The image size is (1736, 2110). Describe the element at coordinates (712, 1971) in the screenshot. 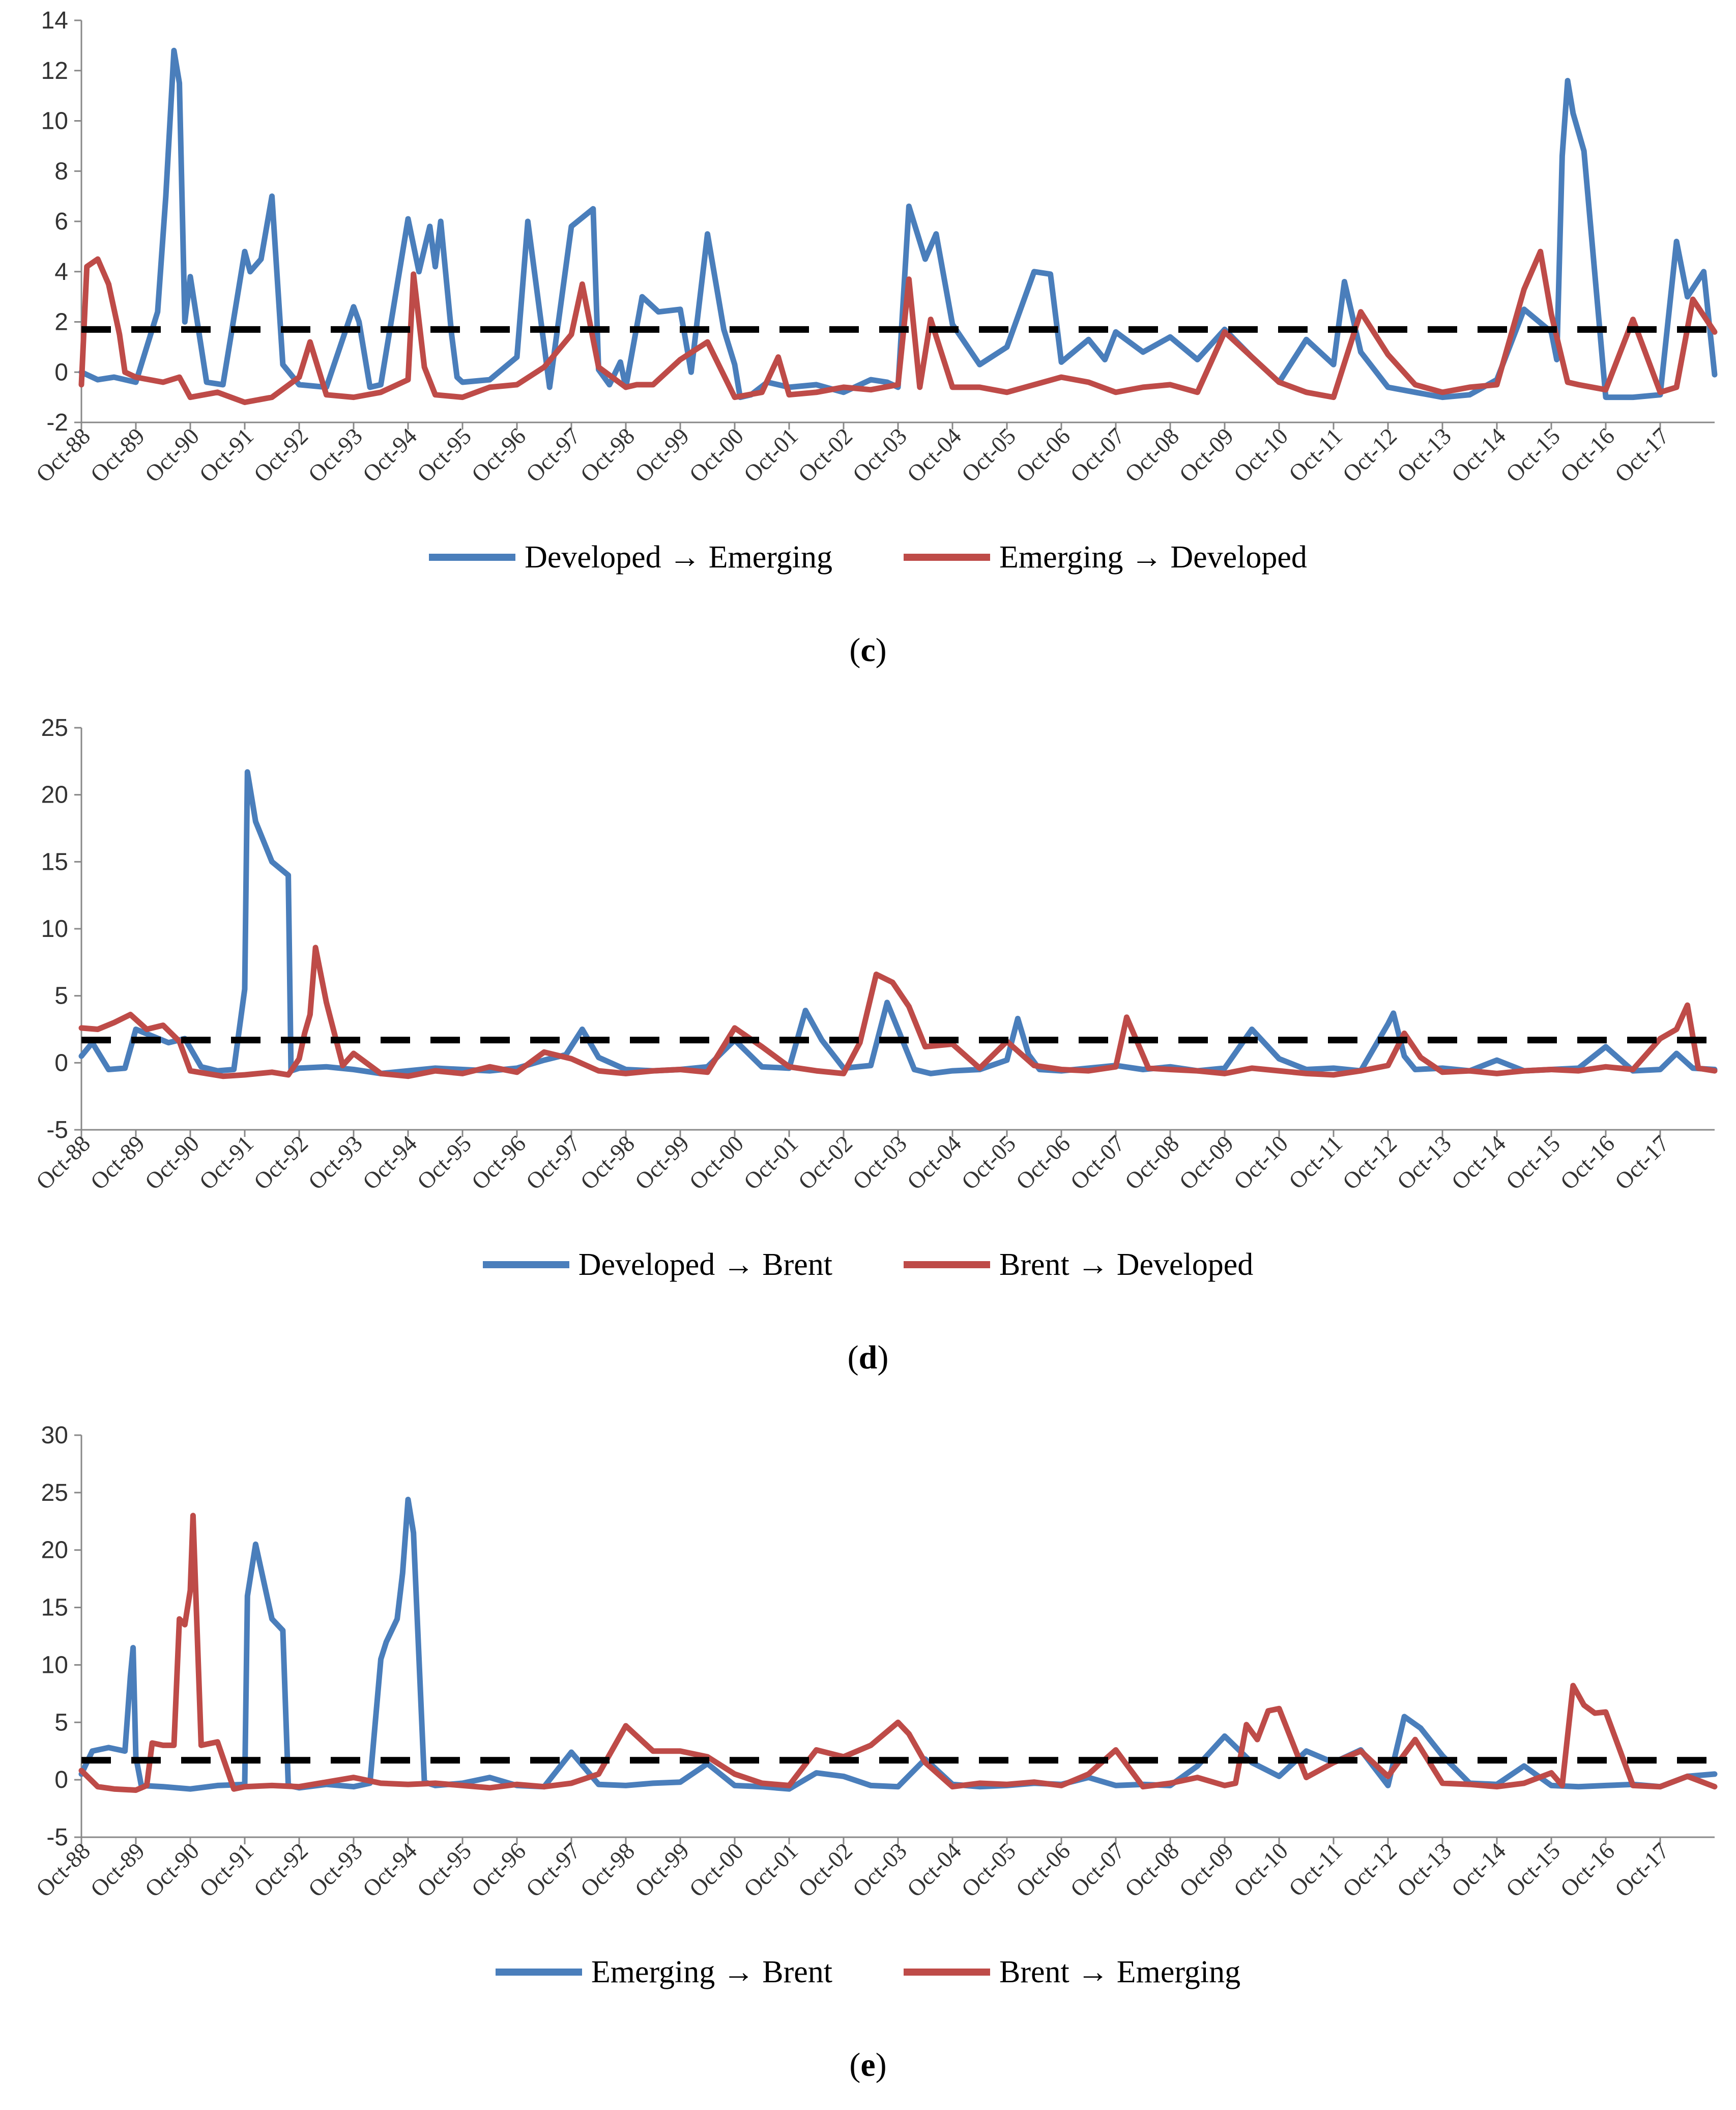

I see `legend-label: Emerging → Brent` at that location.